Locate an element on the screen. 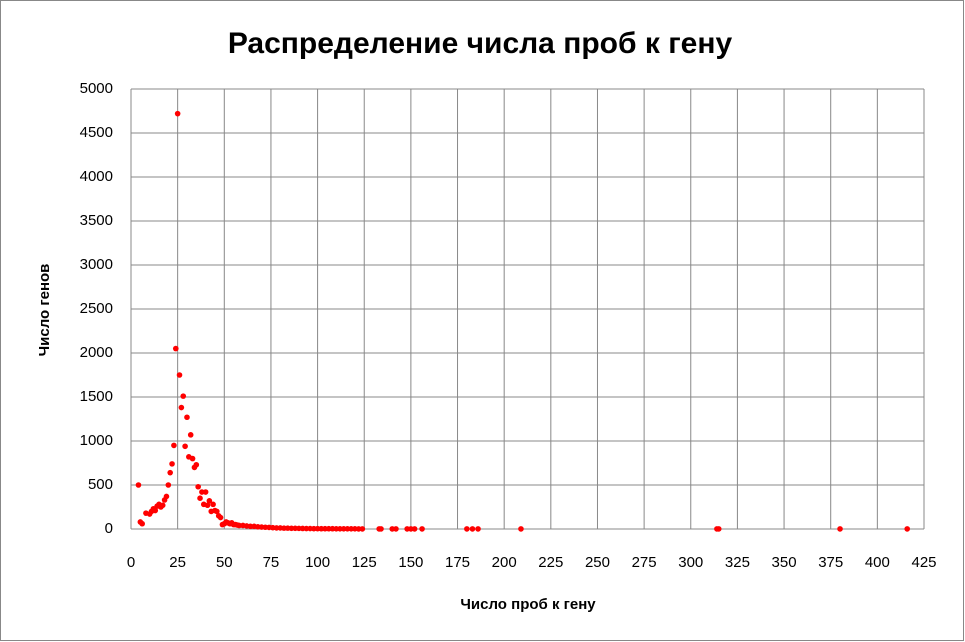  y-tick-label: 3500 is located at coordinates (96, 220).